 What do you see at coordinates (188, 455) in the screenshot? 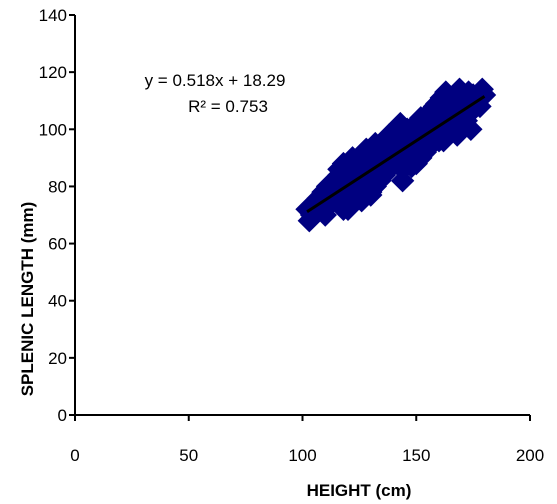
I see `x-tick-label: 50` at bounding box center [188, 455].